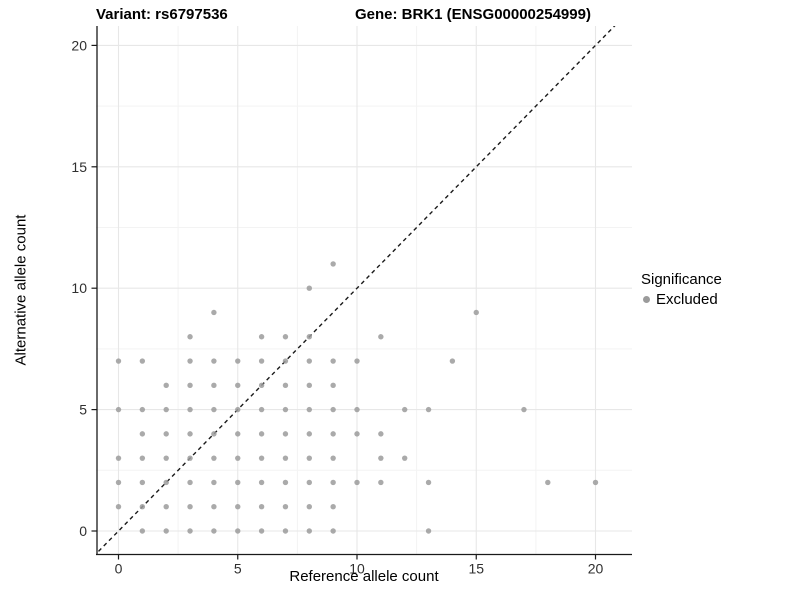 This screenshot has height=600, width=800. What do you see at coordinates (473, 14) in the screenshot?
I see `plot-title-gene: Gene: BRK1 (ENSG00000254999)` at bounding box center [473, 14].